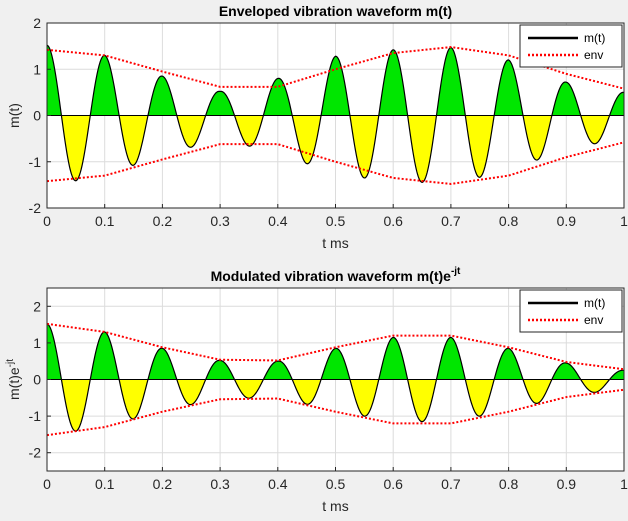  Describe the element at coordinates (335, 412) in the screenshot. I see `plot2-envelope-lower` at that location.